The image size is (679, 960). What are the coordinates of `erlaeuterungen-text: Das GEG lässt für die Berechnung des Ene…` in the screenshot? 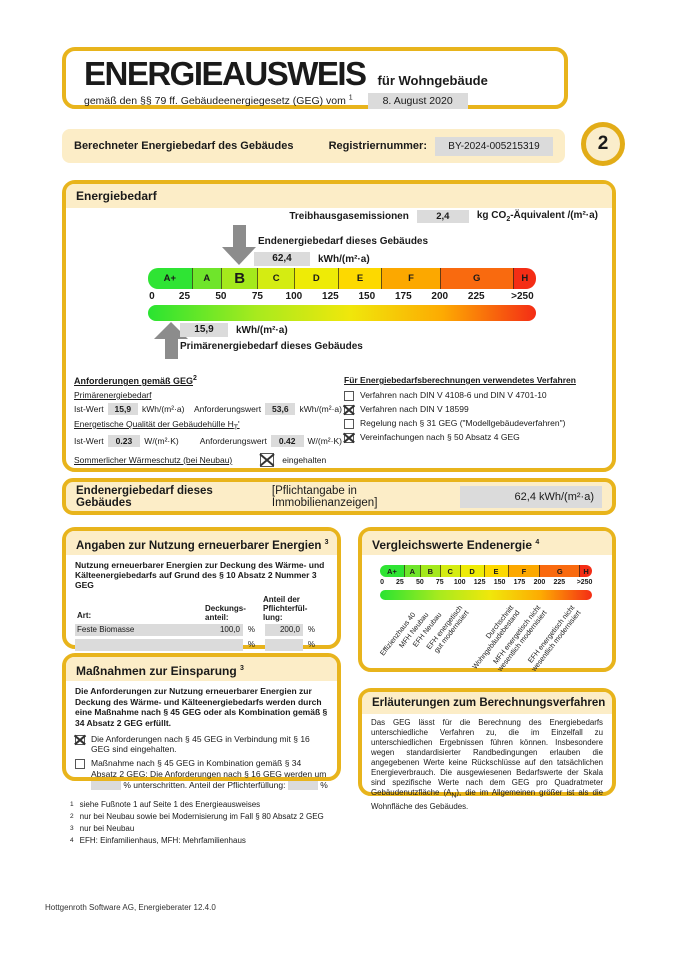 It's located at (487, 764).